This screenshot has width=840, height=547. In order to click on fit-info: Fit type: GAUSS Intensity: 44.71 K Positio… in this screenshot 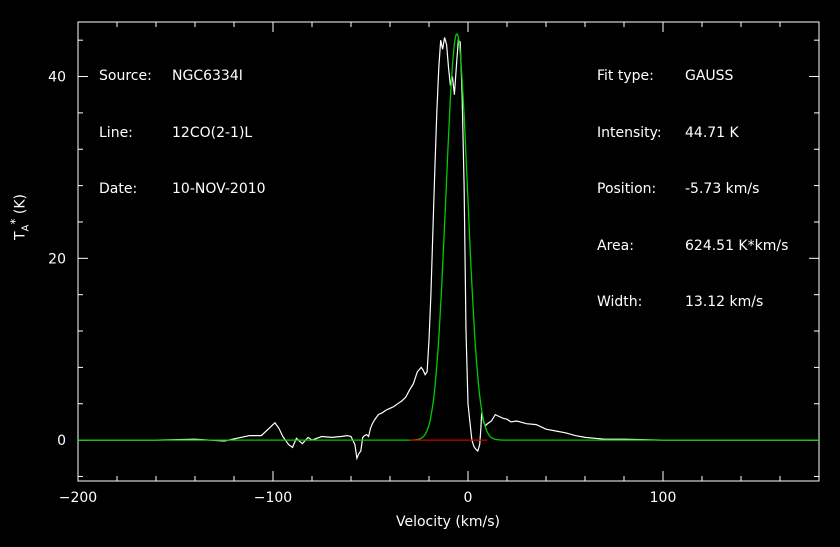, I will do `click(692, 185)`.